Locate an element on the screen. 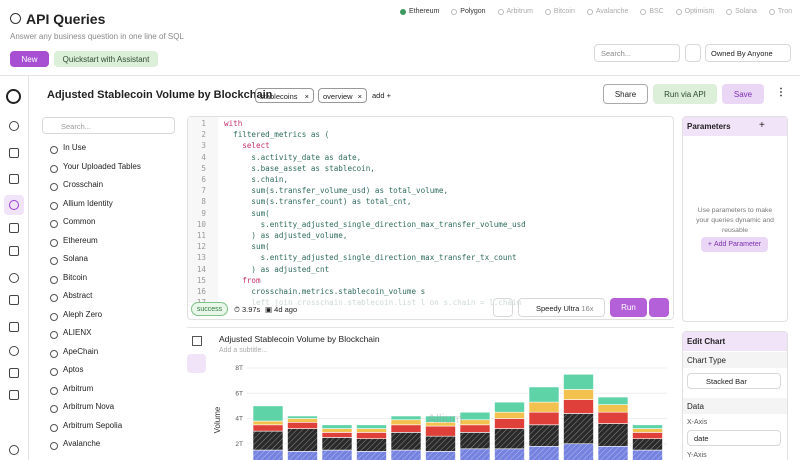  share-button: Share is located at coordinates (625, 94).